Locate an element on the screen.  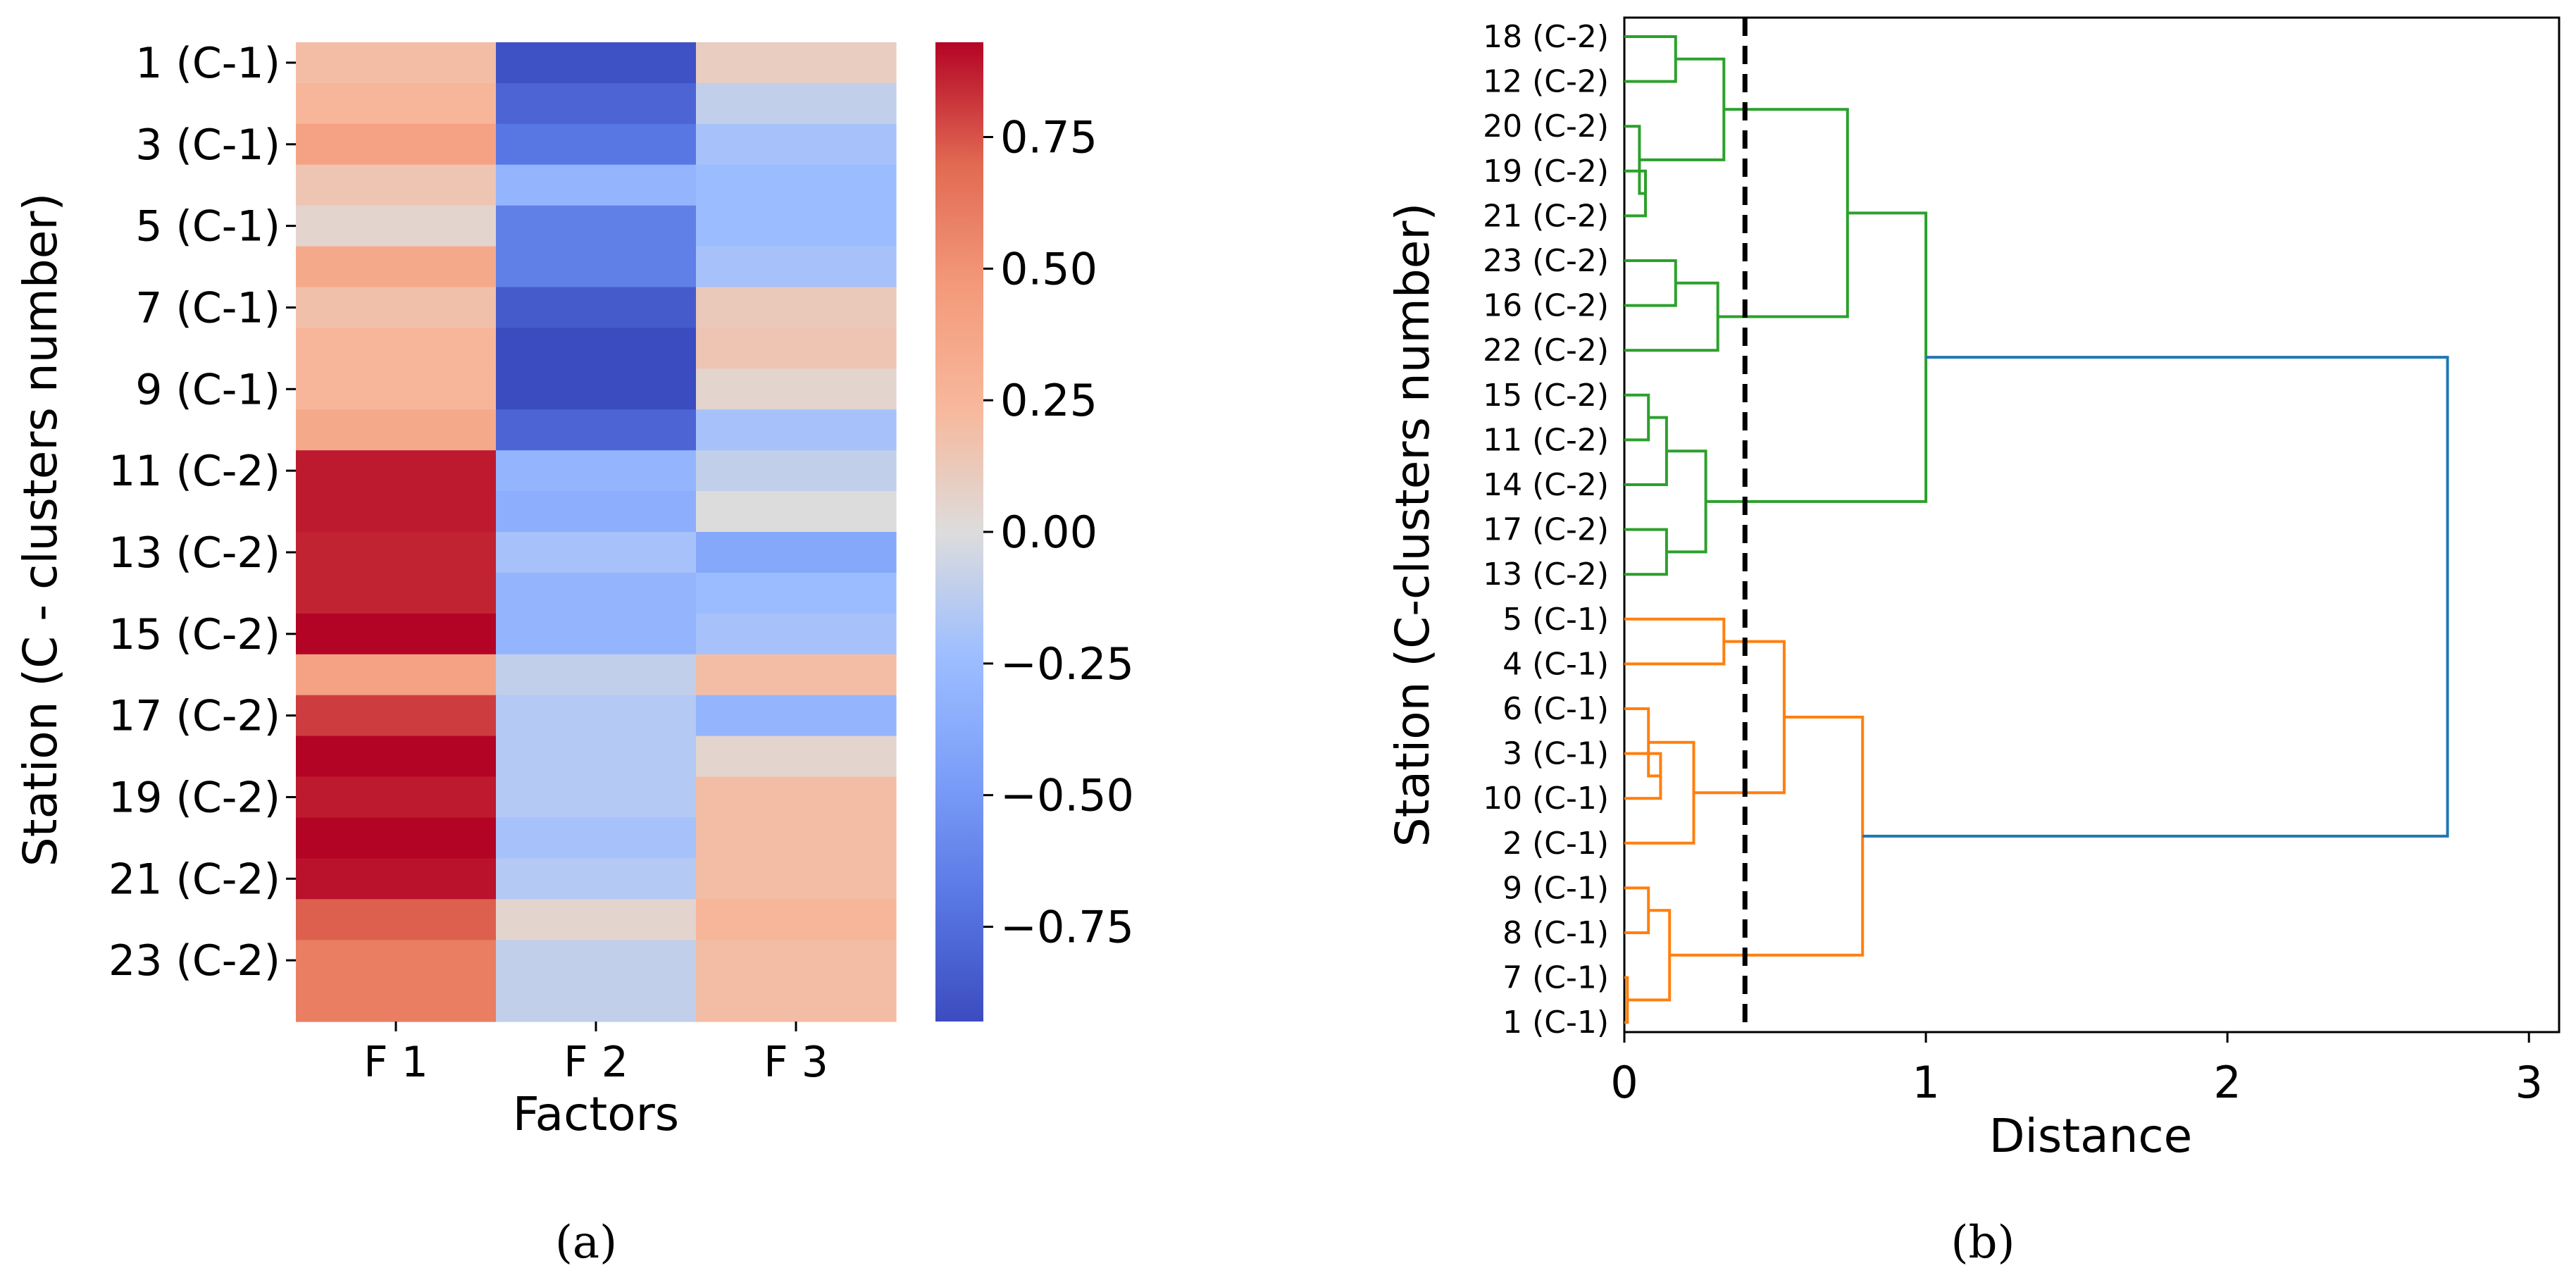
dendrogram-leaf-label: 12 (C-2) is located at coordinates (1546, 82).